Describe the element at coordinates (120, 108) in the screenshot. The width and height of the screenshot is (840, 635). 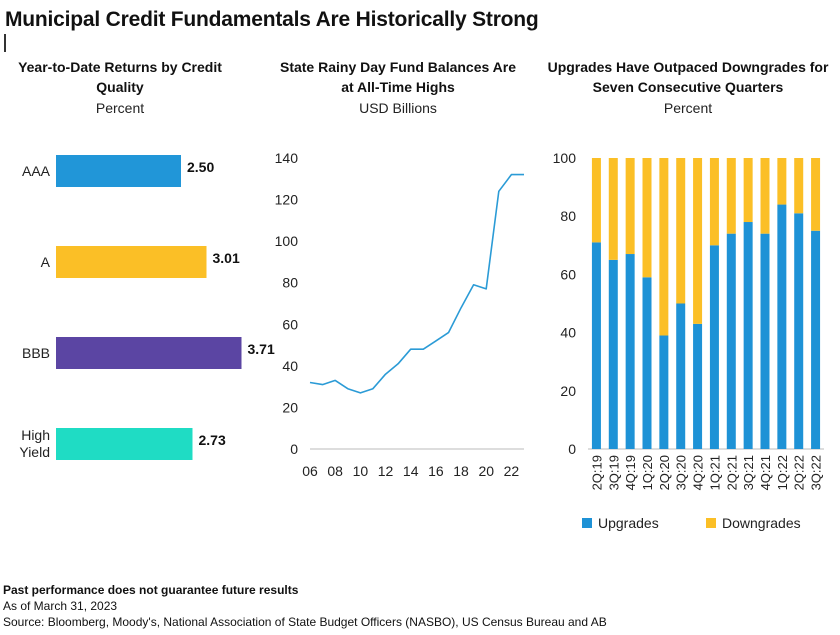
I see `panel1-unit: Percent` at that location.